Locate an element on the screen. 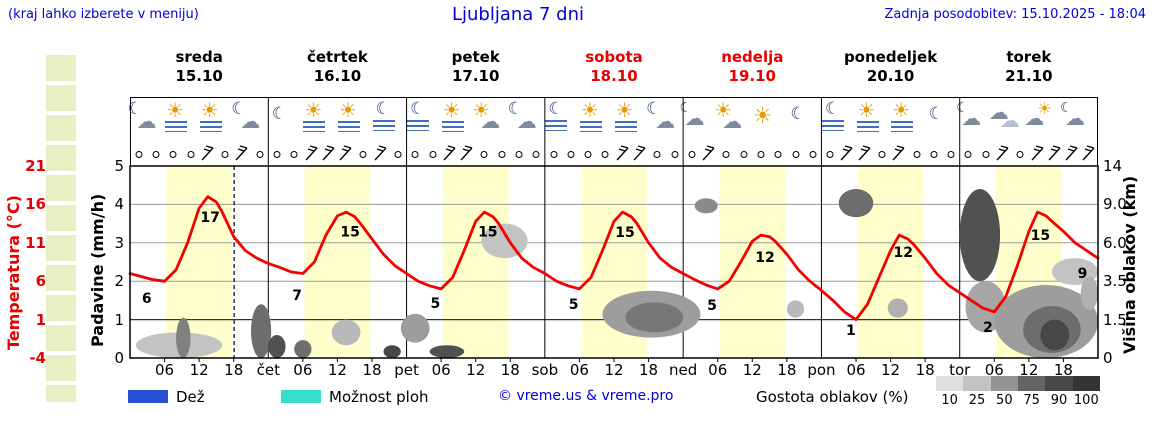 This screenshot has height=443, width=1152. weather-icon-moon-fog: ☾ is located at coordinates (418, 120).